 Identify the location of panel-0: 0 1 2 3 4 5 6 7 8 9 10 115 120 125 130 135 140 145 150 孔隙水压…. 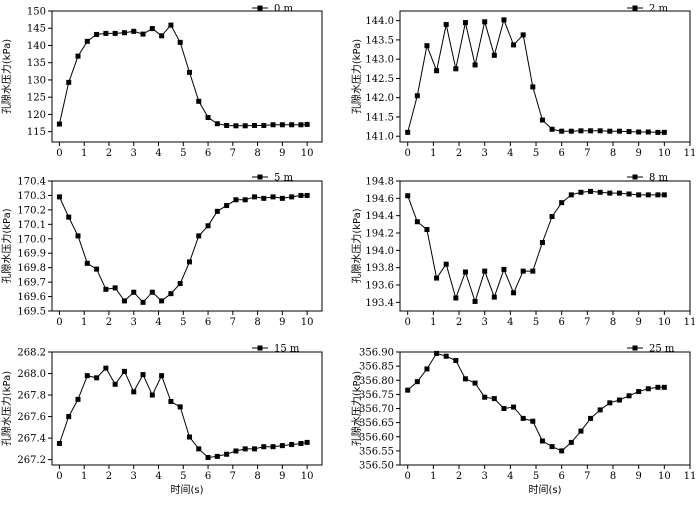
(161, 81).